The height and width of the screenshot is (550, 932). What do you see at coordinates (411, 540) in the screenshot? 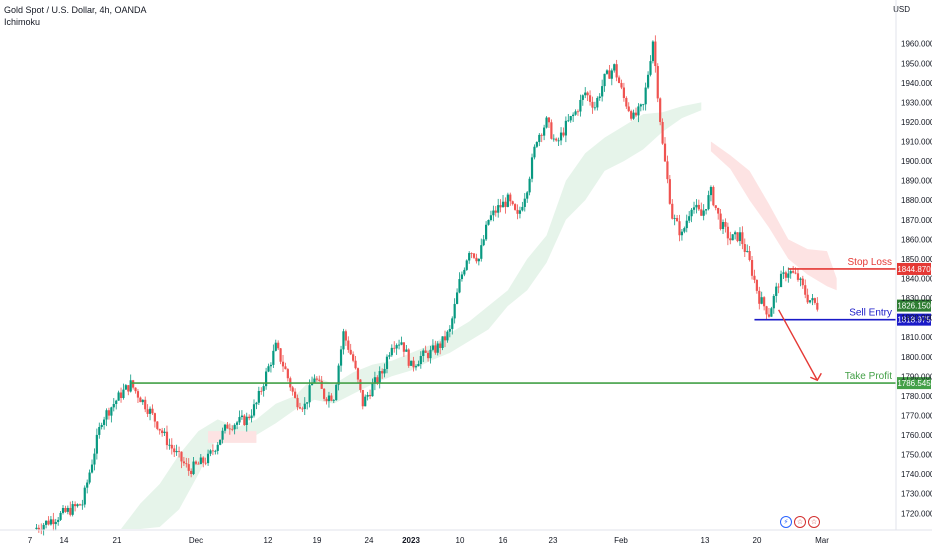
I see `time-tick-label: 2023` at bounding box center [411, 540].